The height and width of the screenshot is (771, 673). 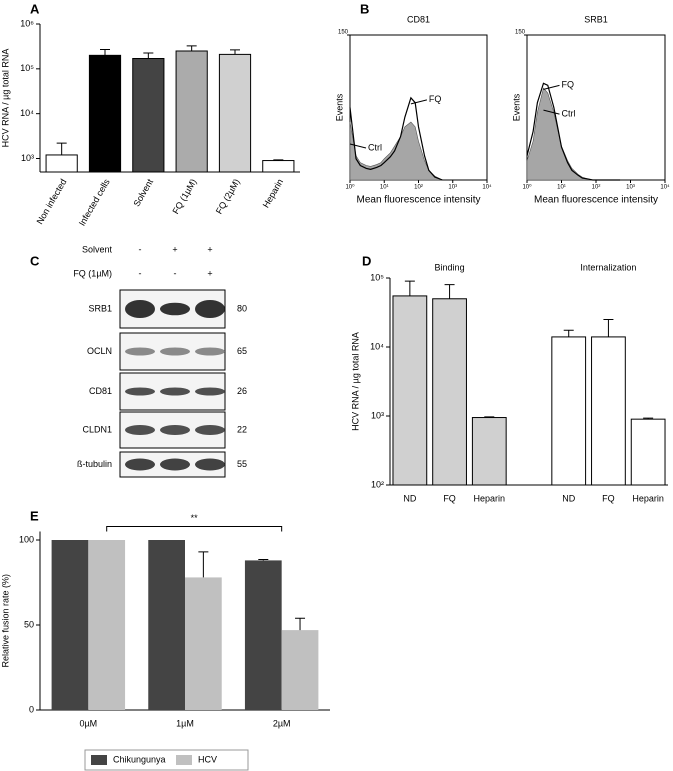 What do you see at coordinates (35, 260) in the screenshot?
I see `panel-label: C` at bounding box center [35, 260].